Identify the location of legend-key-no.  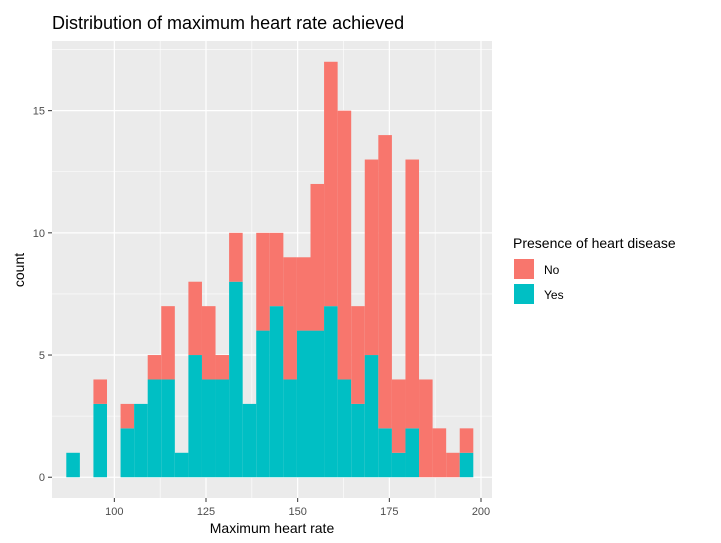
(524, 269).